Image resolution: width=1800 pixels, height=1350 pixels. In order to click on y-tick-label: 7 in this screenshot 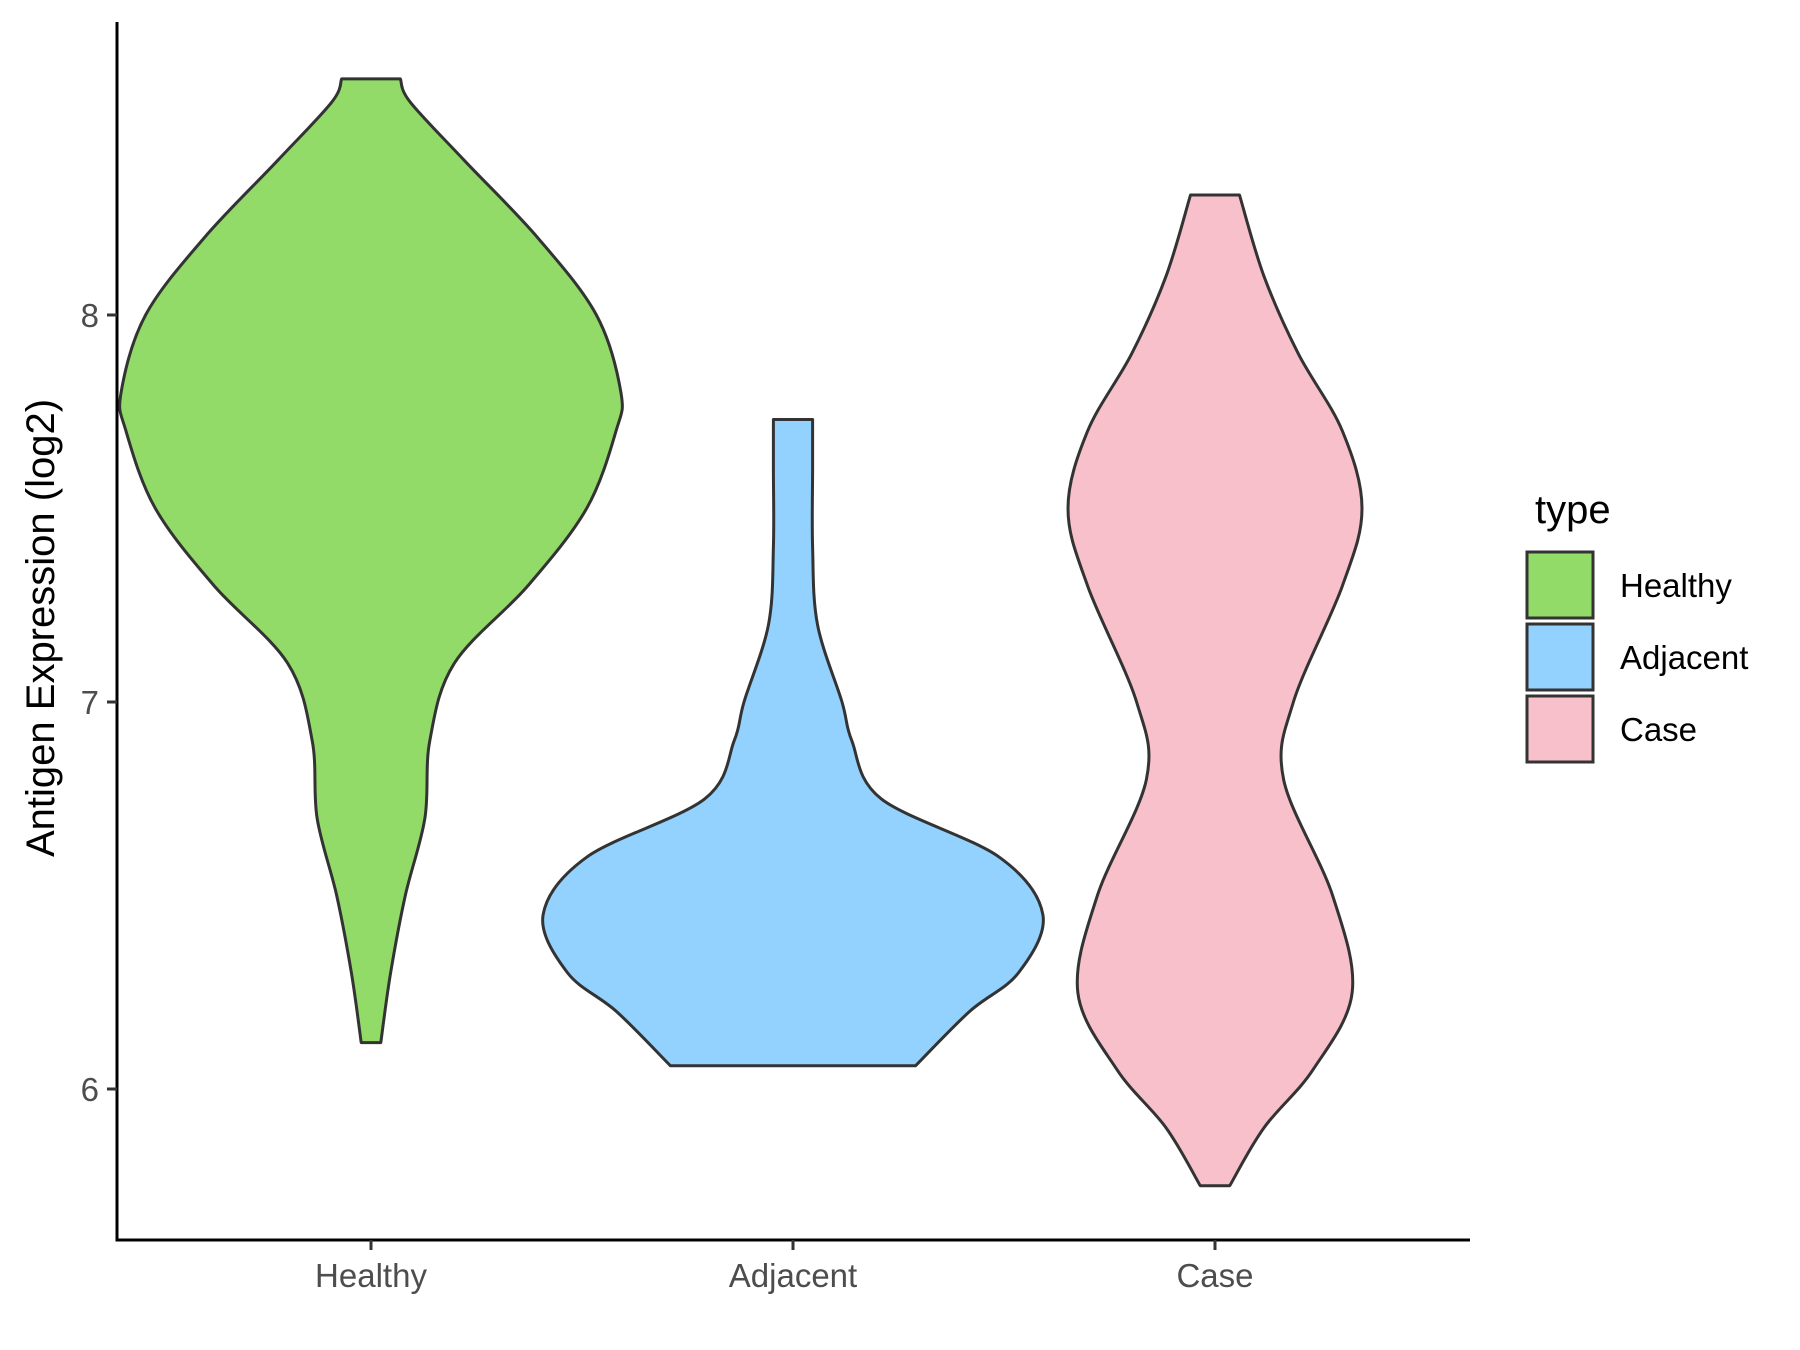, I will do `click(90, 702)`.